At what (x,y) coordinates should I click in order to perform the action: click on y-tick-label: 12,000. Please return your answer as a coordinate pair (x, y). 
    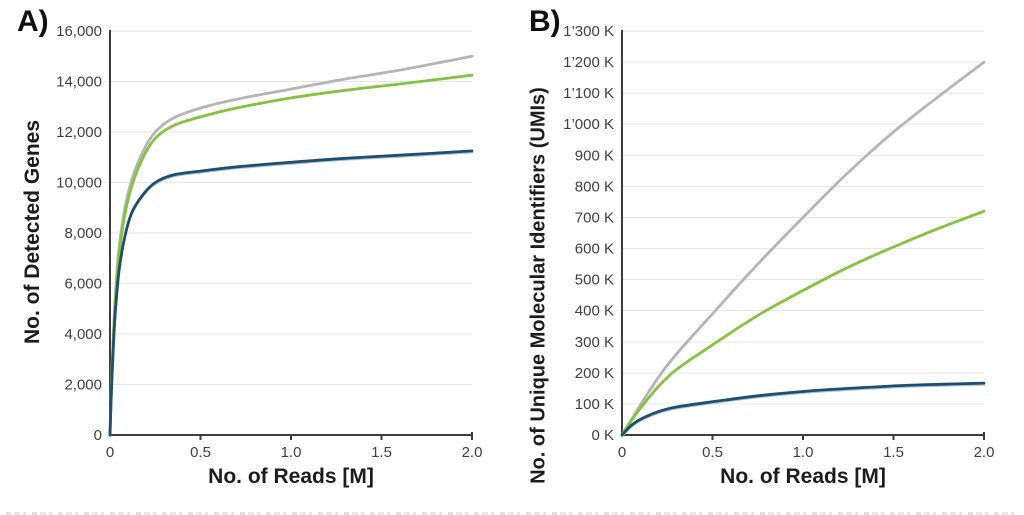
    Looking at the image, I should click on (79, 132).